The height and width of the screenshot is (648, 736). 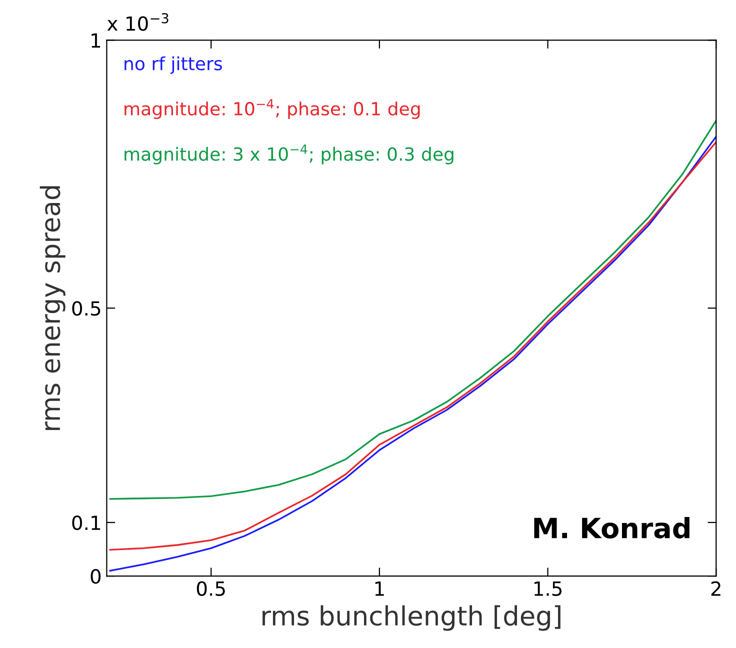 What do you see at coordinates (379, 589) in the screenshot?
I see `x-tick-label: 1` at bounding box center [379, 589].